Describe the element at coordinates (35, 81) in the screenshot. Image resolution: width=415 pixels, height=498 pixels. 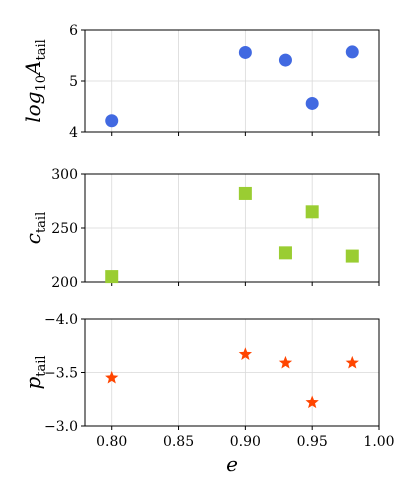
I see `y-axis-title: log10Atail` at that location.